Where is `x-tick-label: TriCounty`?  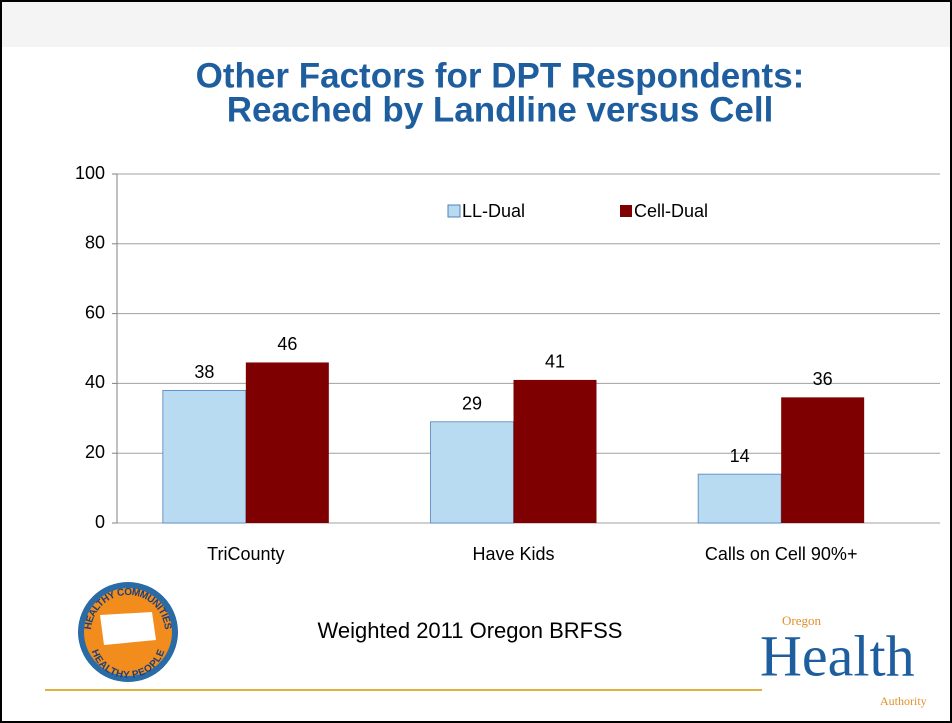 x-tick-label: TriCounty is located at coordinates (245, 554).